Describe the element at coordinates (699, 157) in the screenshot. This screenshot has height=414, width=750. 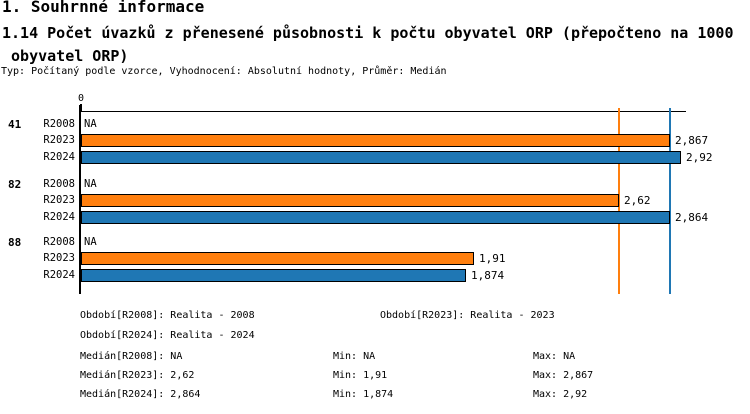
I see `bar-value-label: 2,92` at that location.